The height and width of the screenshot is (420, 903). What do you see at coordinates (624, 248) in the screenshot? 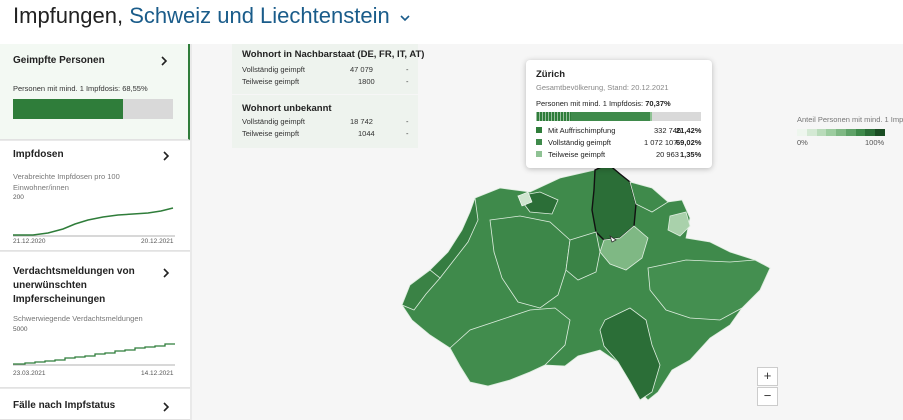
I see `map-canton-zug` at bounding box center [624, 248].